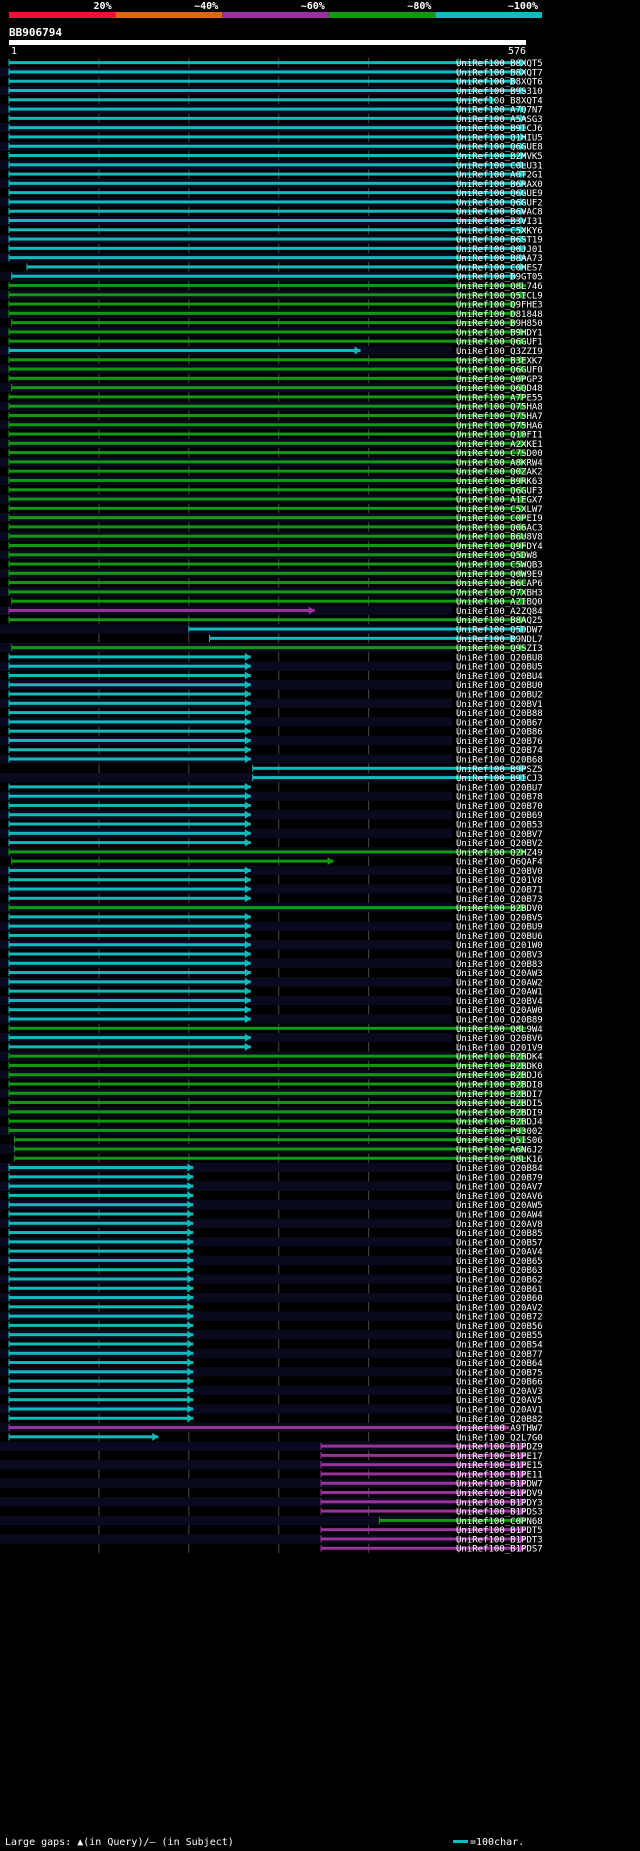 The width and height of the screenshot is (640, 1851). I want to click on hit-label: UniRef100_Q0W9E9, so click(499, 575).